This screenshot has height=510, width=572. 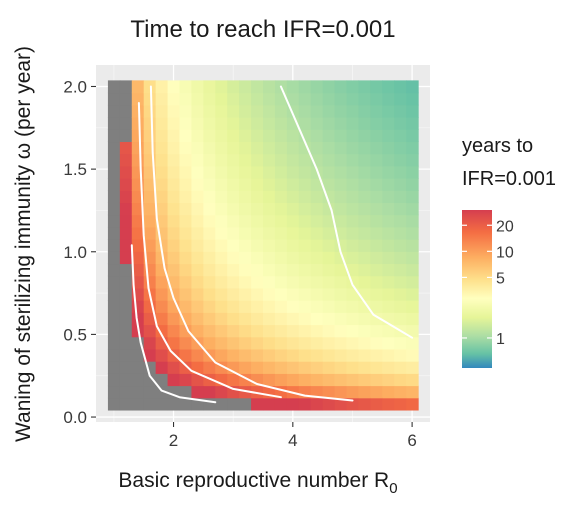 I want to click on y-tick-label: 0.0, so click(x=75, y=417).